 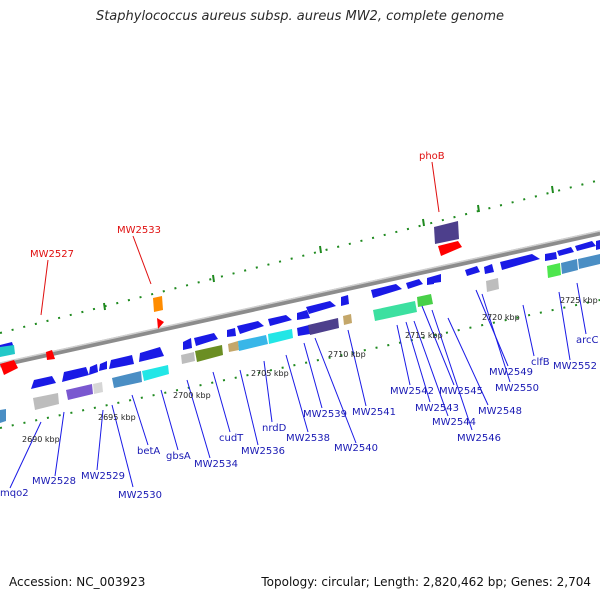 I want to click on gene-label: MW2534, so click(x=216, y=464).